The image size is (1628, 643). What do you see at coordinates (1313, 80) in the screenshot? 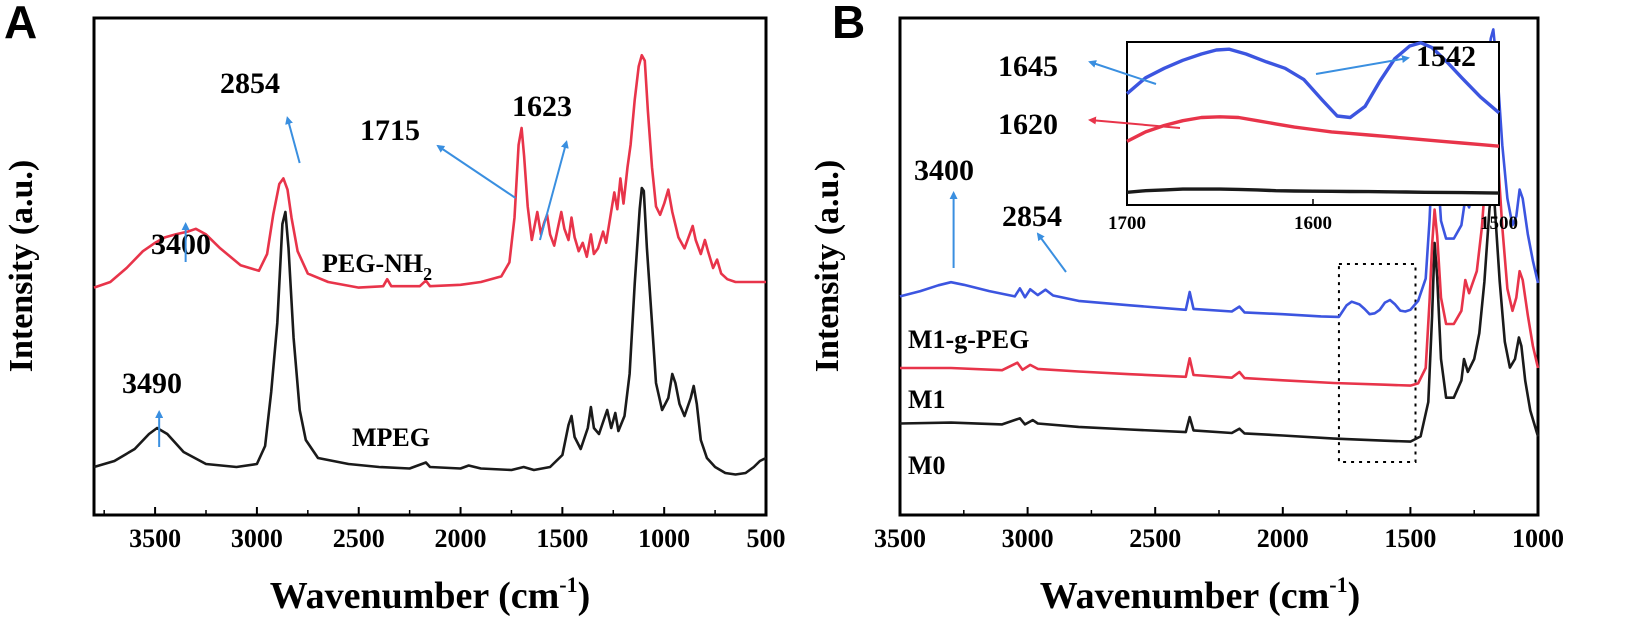
I see `panel-b-inset-series-line-m1-g-peg` at bounding box center [1313, 80].